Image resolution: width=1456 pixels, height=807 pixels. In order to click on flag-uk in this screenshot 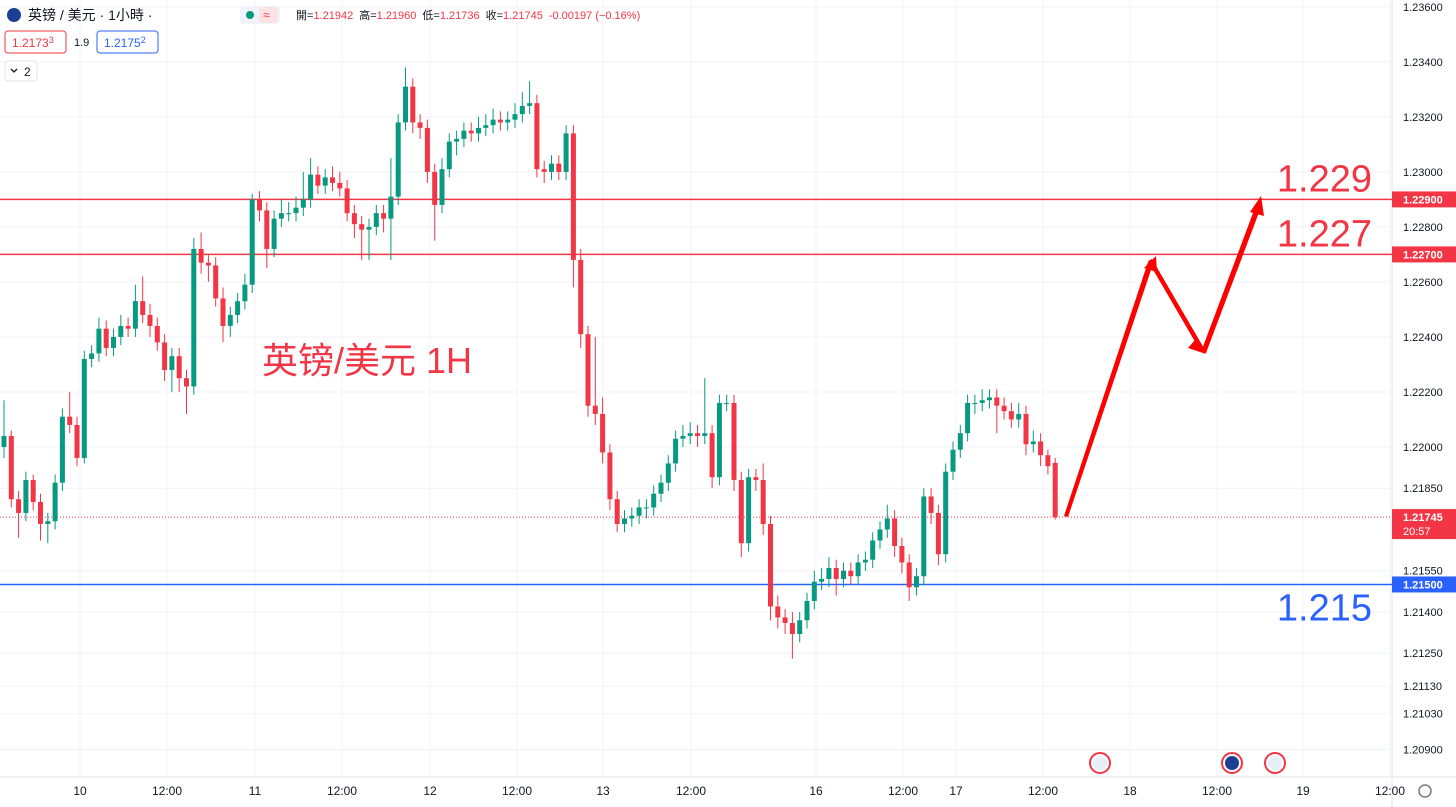, I will do `click(1232, 763)`.